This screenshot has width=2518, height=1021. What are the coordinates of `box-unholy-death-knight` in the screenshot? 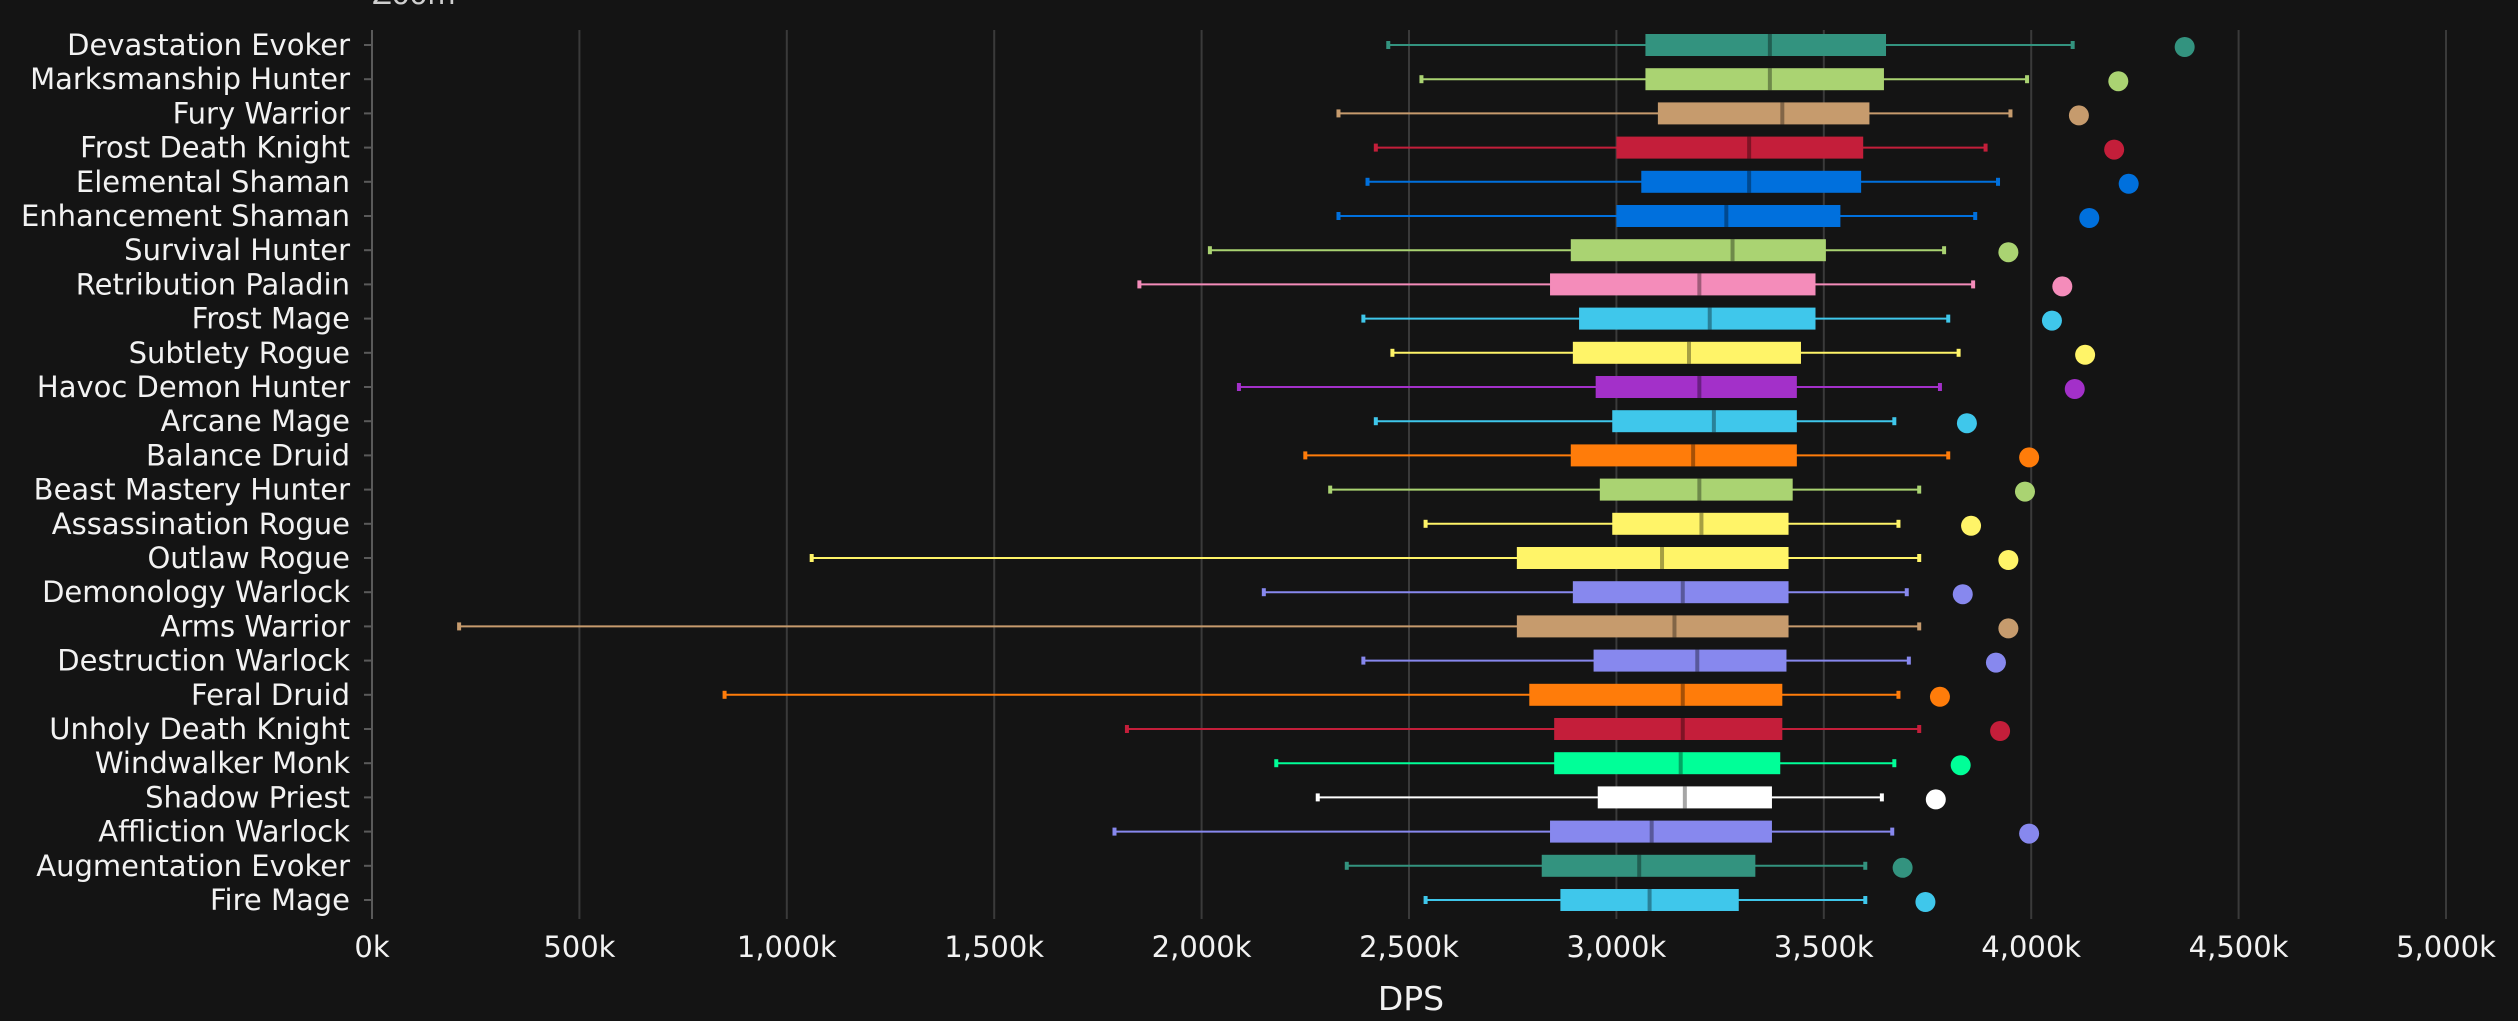 It's located at (1567, 729).